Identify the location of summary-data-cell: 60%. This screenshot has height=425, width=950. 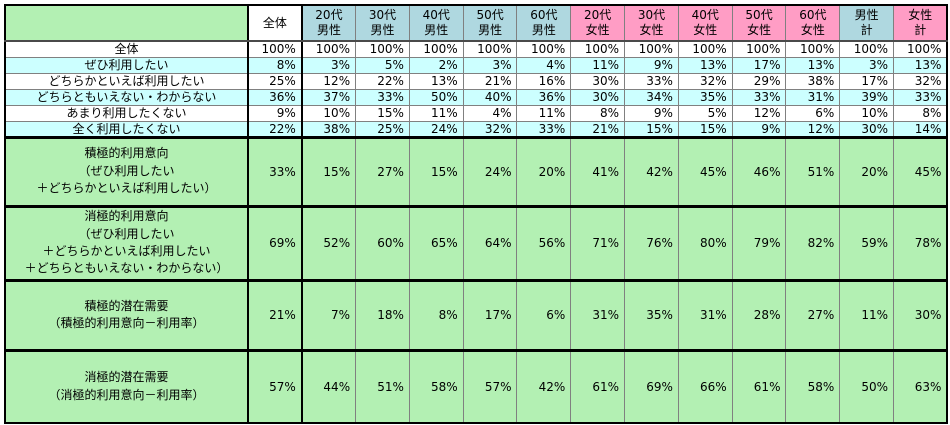
(382, 242).